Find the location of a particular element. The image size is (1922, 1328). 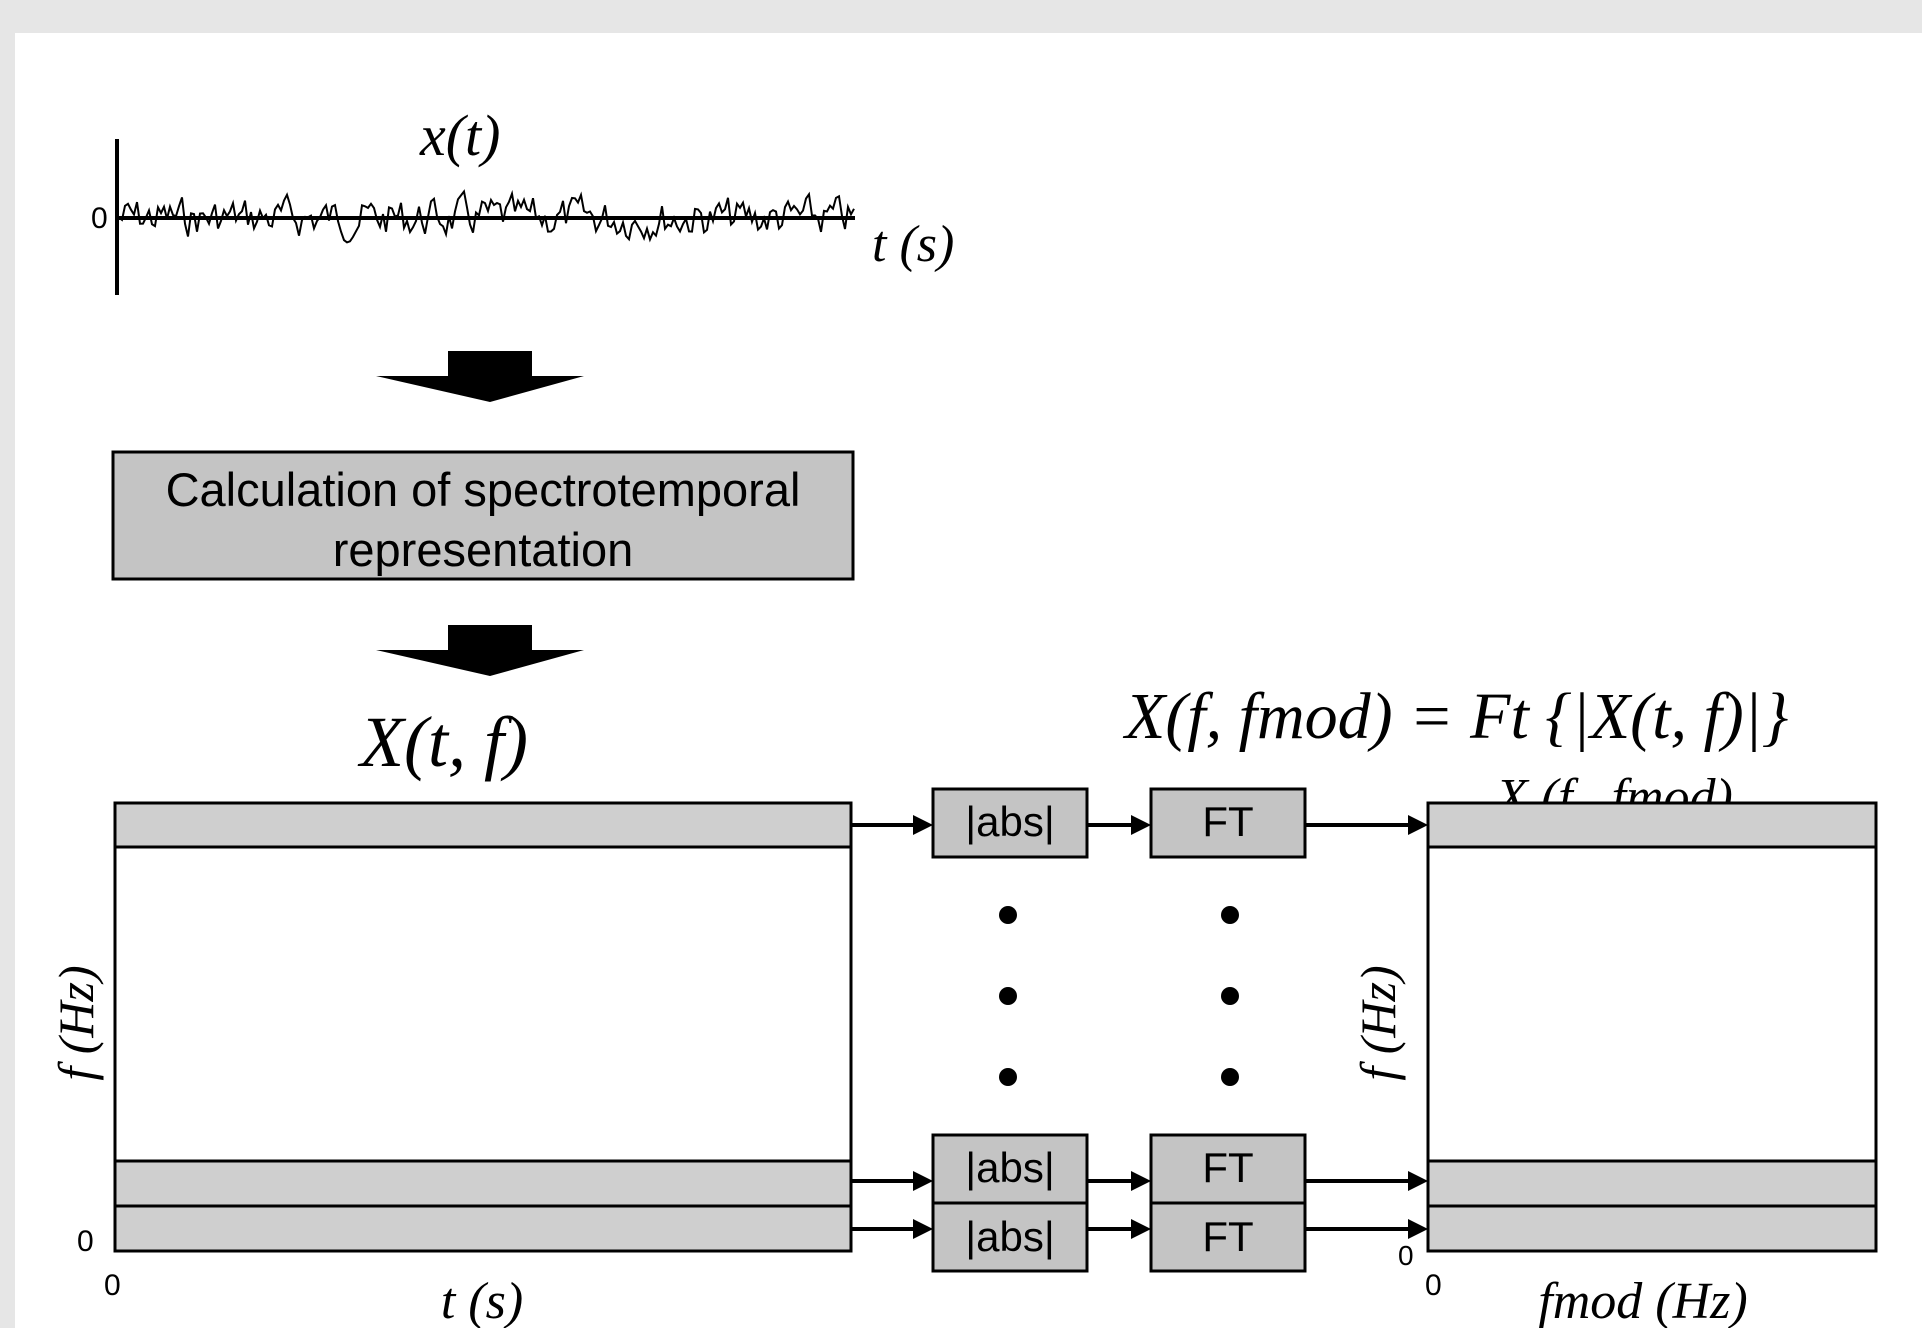

process-box is located at coordinates (483, 515).